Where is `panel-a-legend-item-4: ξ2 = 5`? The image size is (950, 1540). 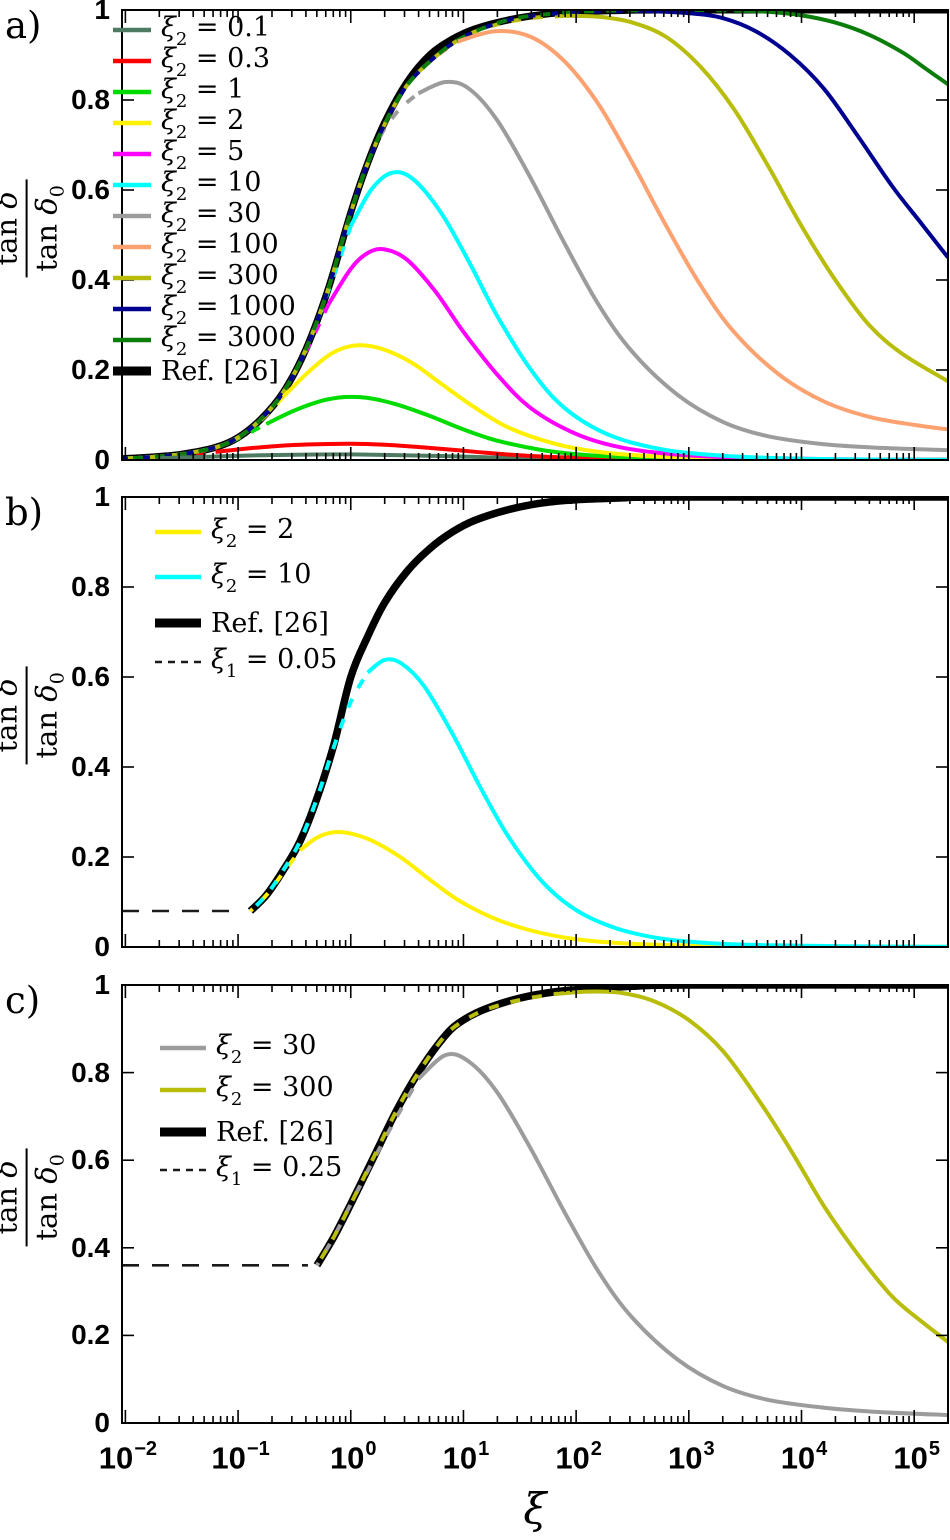 panel-a-legend-item-4: ξ2 = 5 is located at coordinates (179, 155).